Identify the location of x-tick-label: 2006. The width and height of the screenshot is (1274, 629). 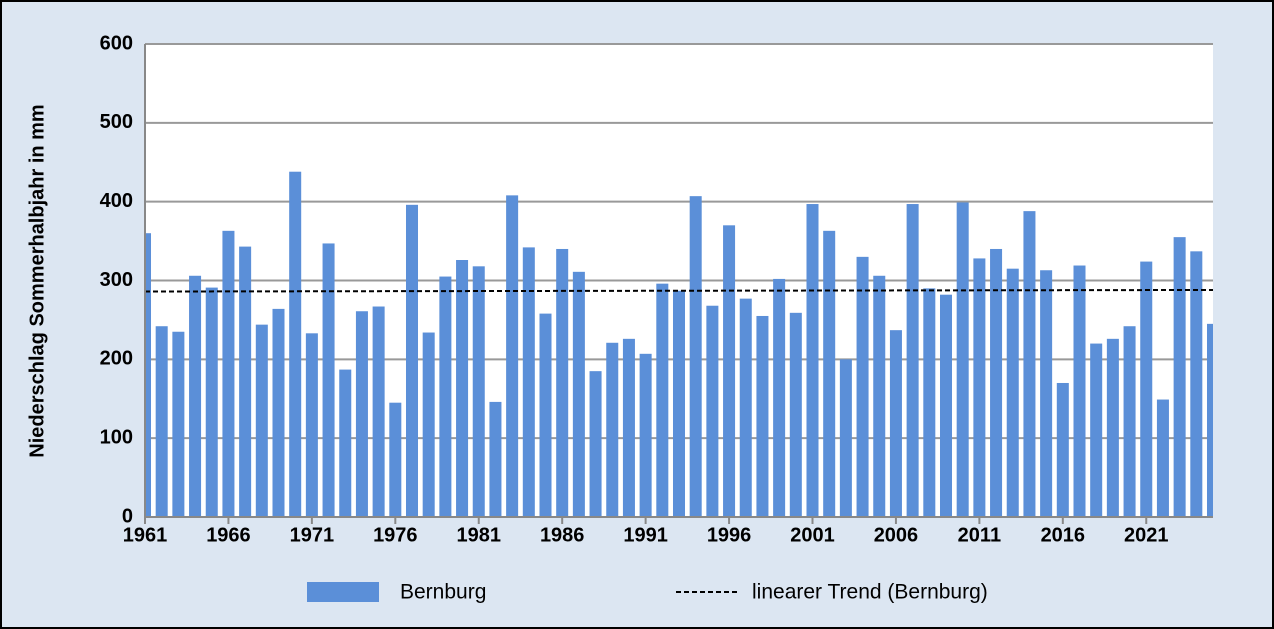
(896, 535).